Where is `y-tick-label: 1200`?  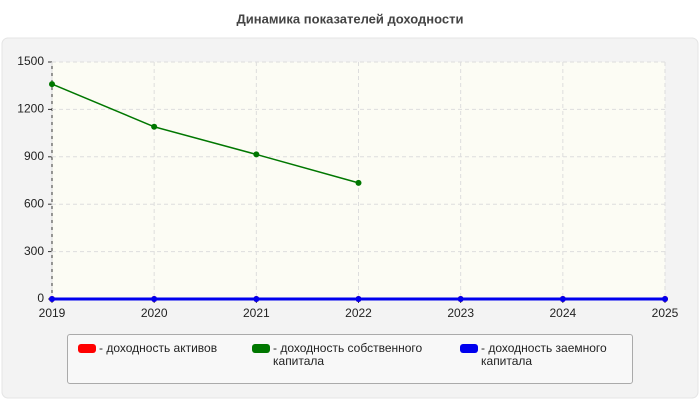
y-tick-label: 1200 is located at coordinates (30, 109).